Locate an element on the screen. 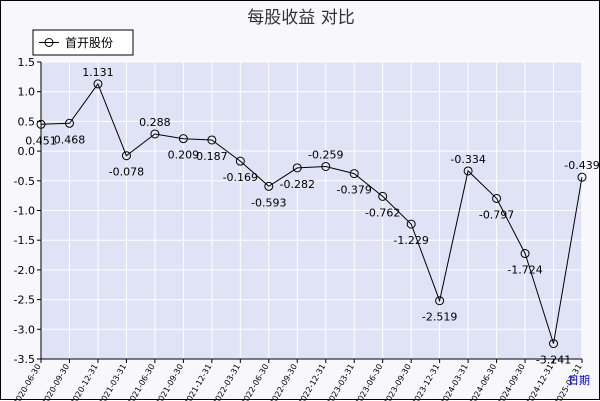 Image resolution: width=600 pixels, height=401 pixels. data-label: -0.593 is located at coordinates (268, 202).